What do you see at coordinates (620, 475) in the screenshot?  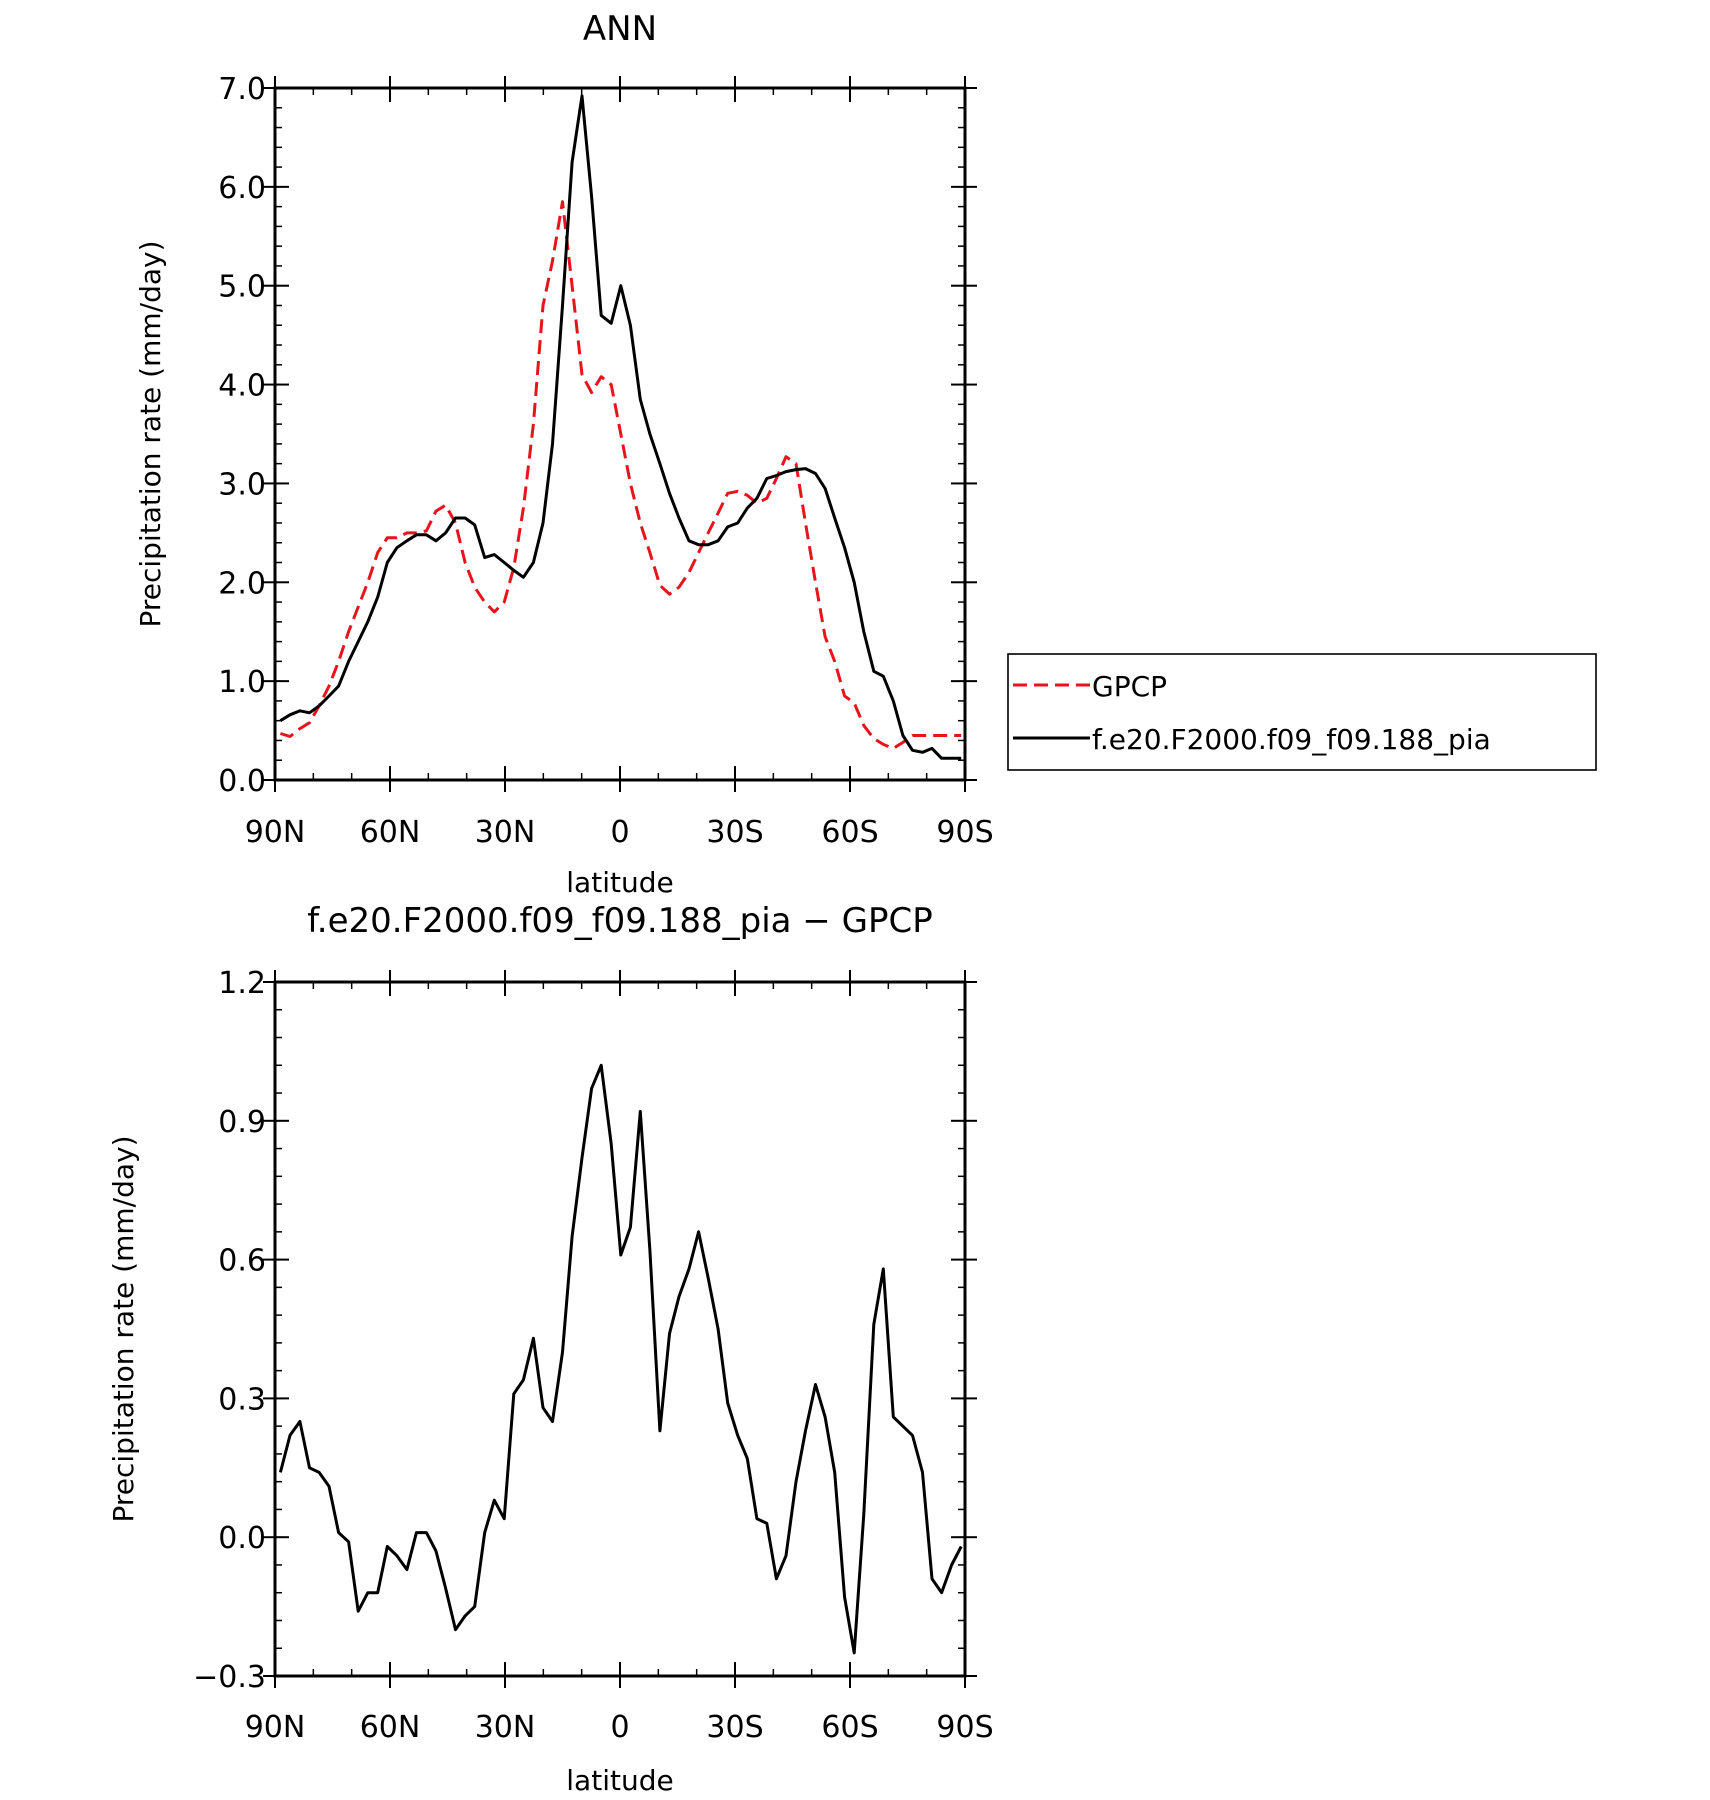 I see `top-series-line-gpcp` at bounding box center [620, 475].